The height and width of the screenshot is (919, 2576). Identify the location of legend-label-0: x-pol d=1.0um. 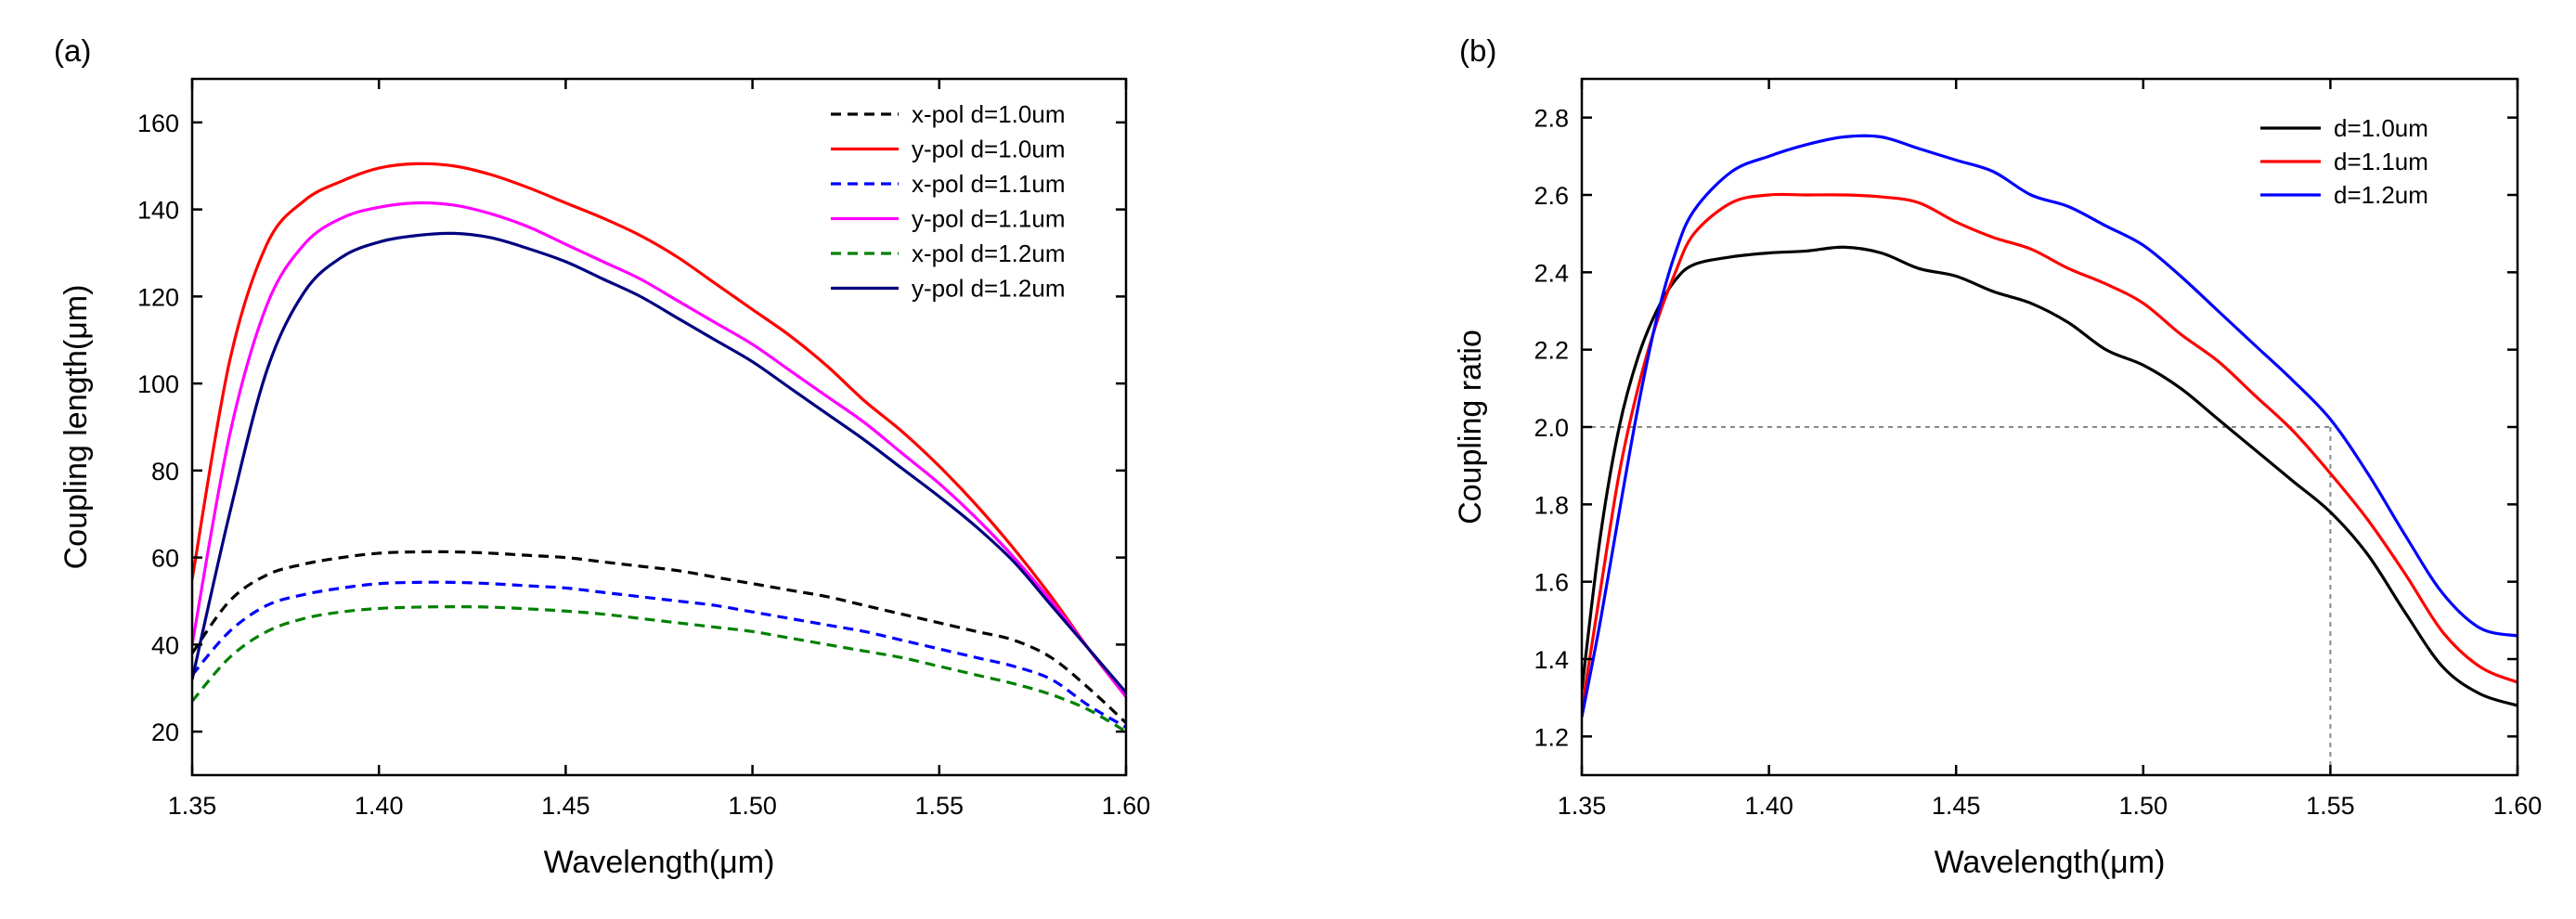
(988, 114).